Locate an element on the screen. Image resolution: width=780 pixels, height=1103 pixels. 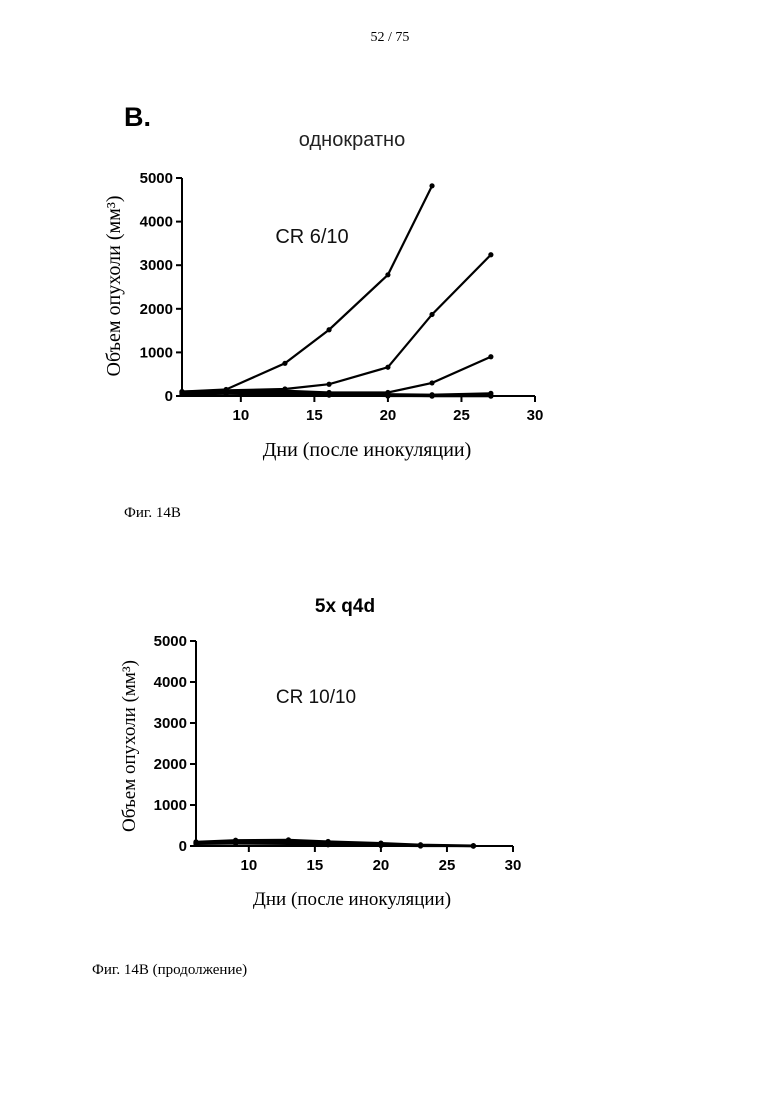
figure-caption-continued: Фиг. 14В (продолжение) is located at coordinates (170, 970).